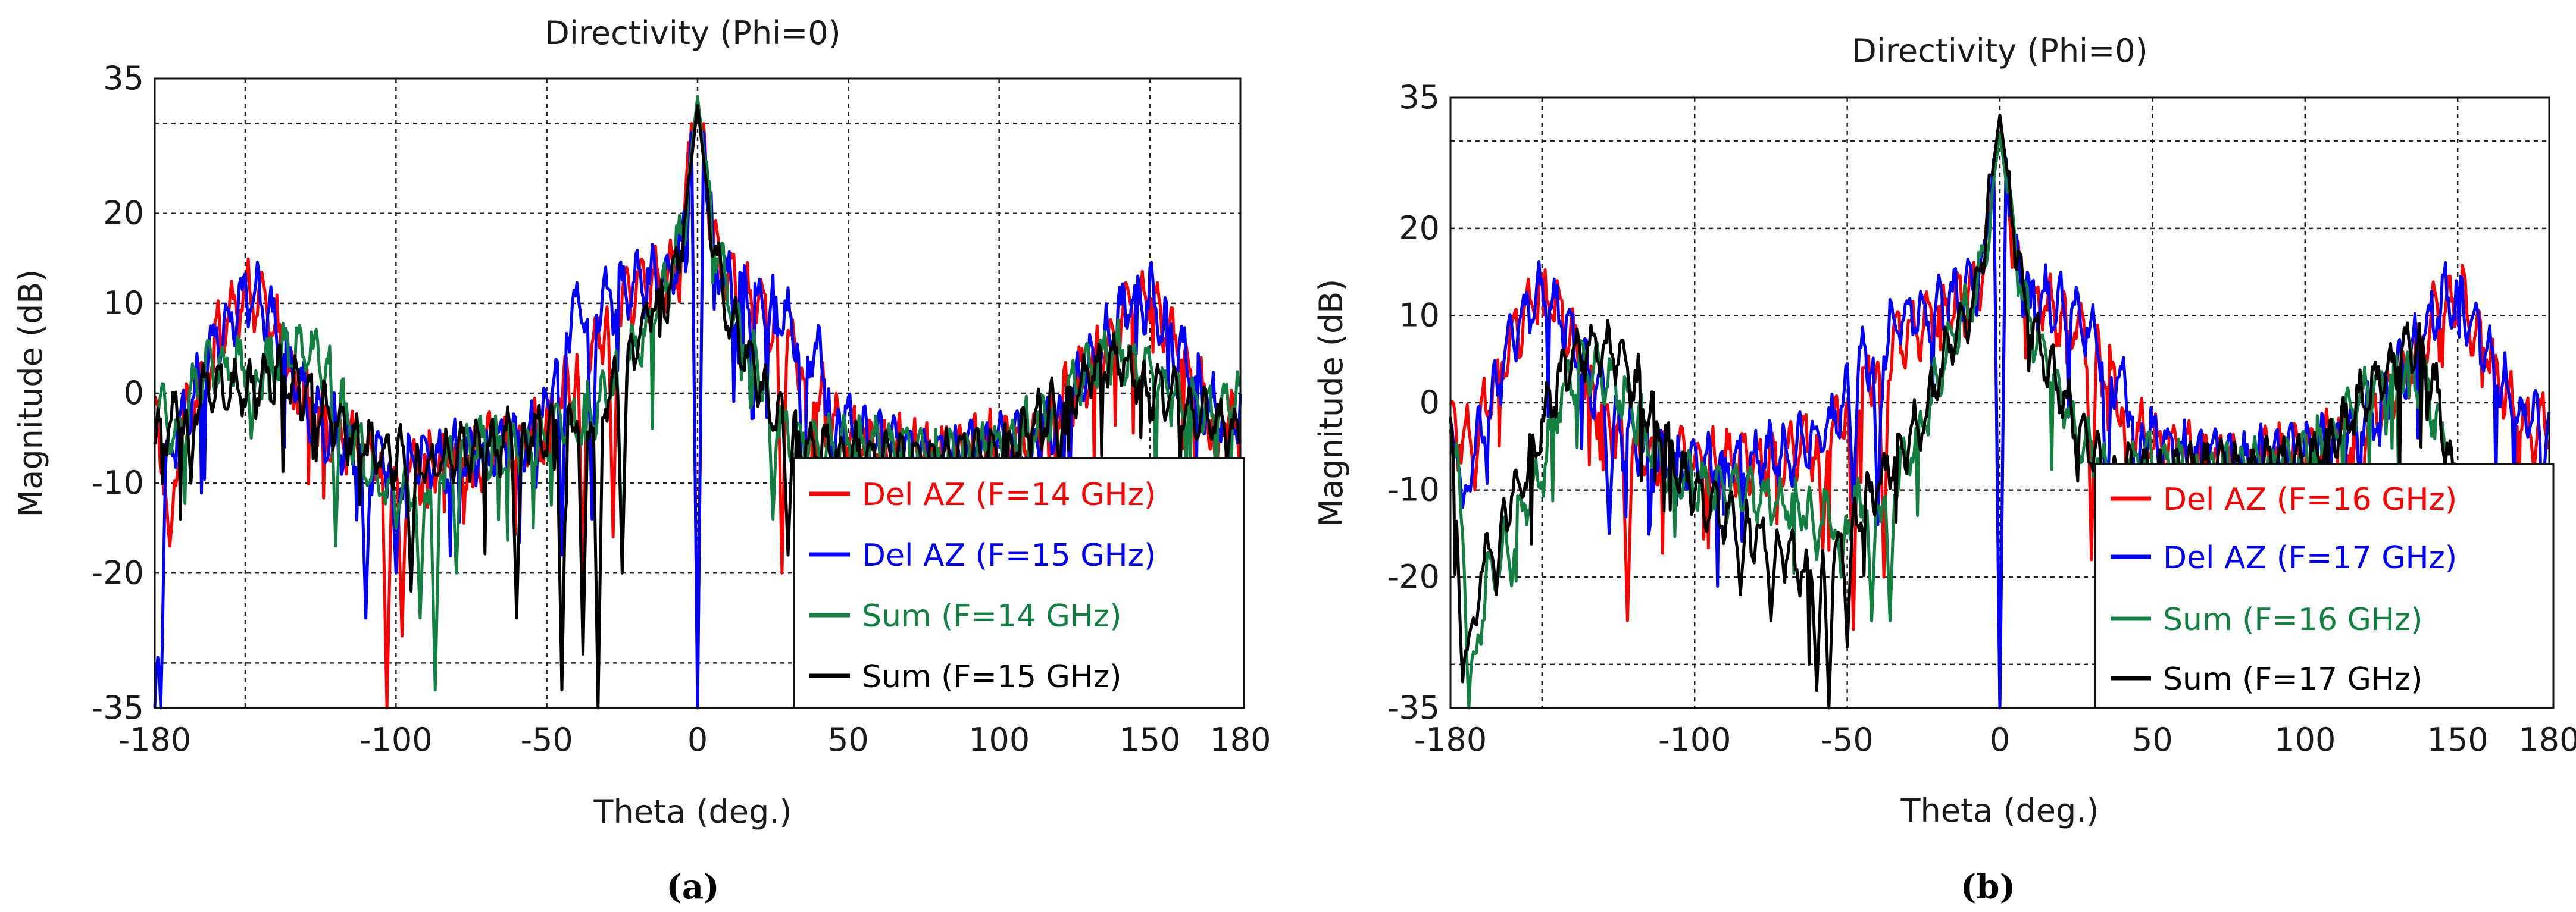 This screenshot has height=912, width=2576. What do you see at coordinates (123, 78) in the screenshot?
I see `panel-a-y-tick-6: 35` at bounding box center [123, 78].